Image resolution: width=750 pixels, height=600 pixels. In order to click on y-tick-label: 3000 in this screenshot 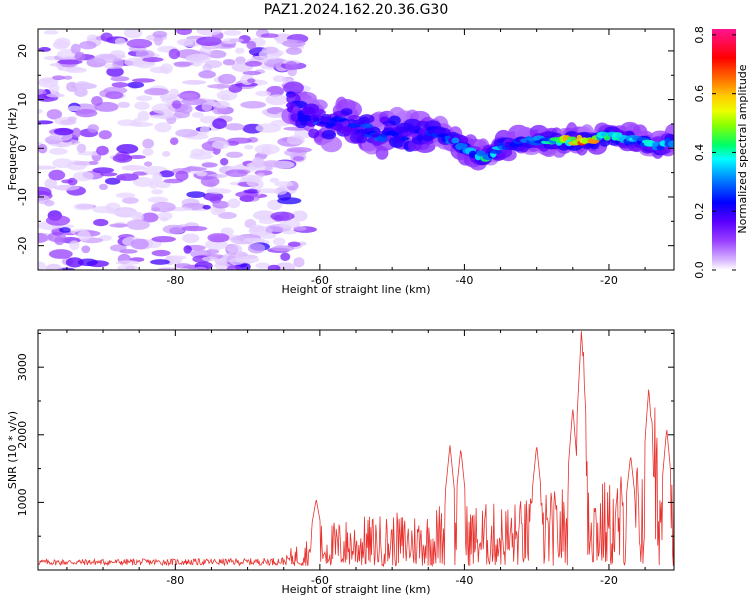, I will do `click(22, 367)`.